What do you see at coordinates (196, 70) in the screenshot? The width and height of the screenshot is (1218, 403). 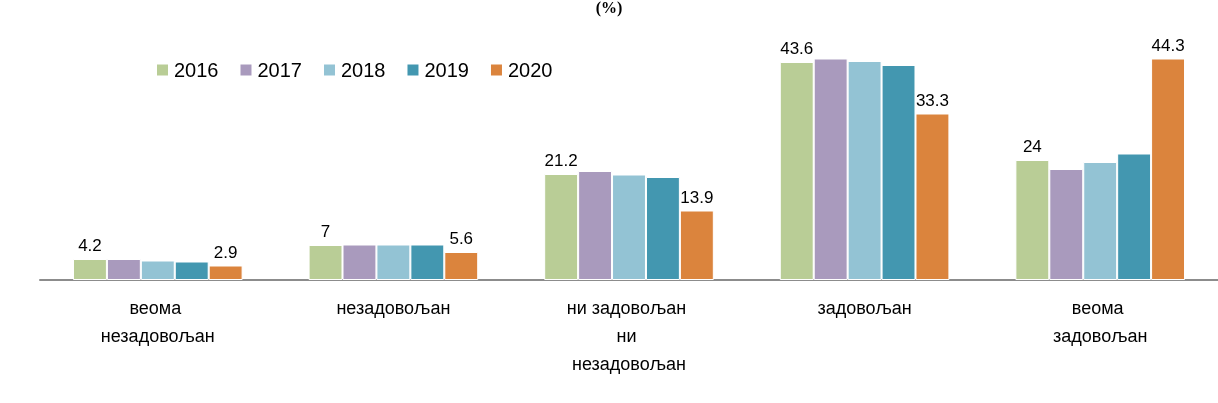 I see `legend-label: 2016` at bounding box center [196, 70].